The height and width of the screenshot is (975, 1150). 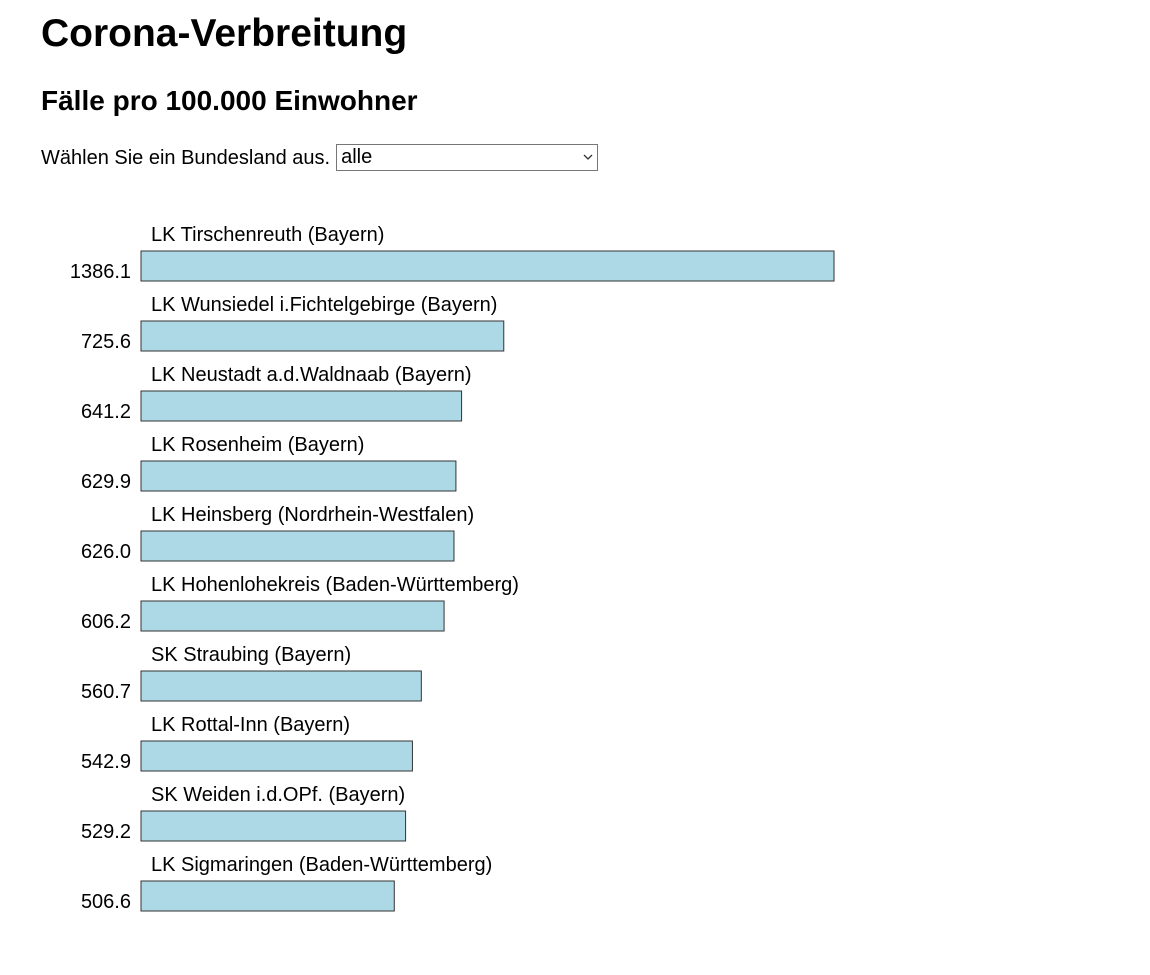 What do you see at coordinates (311, 375) in the screenshot?
I see `category-label: LK Neustadt a.d.Waldnaab (Bayern)` at bounding box center [311, 375].